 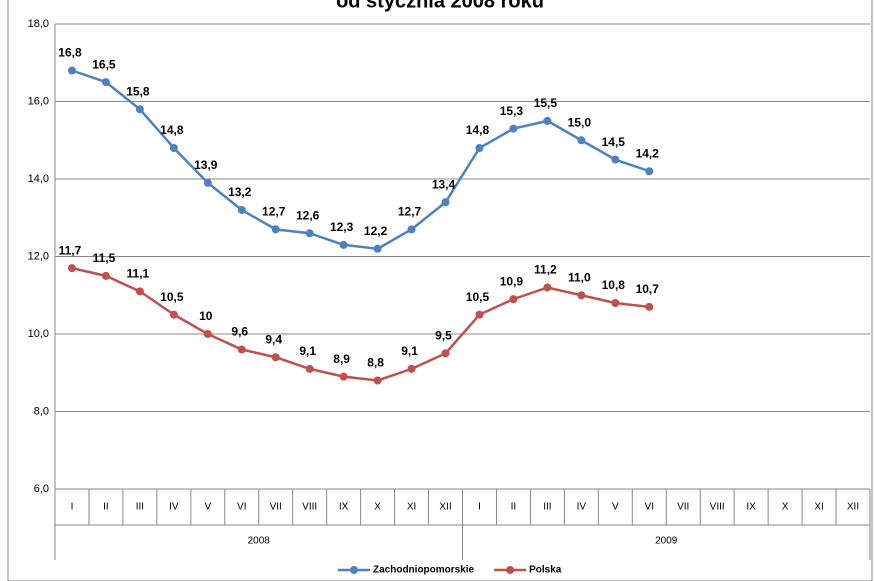 I want to click on y-tick-label: 14,0, so click(x=38, y=179).